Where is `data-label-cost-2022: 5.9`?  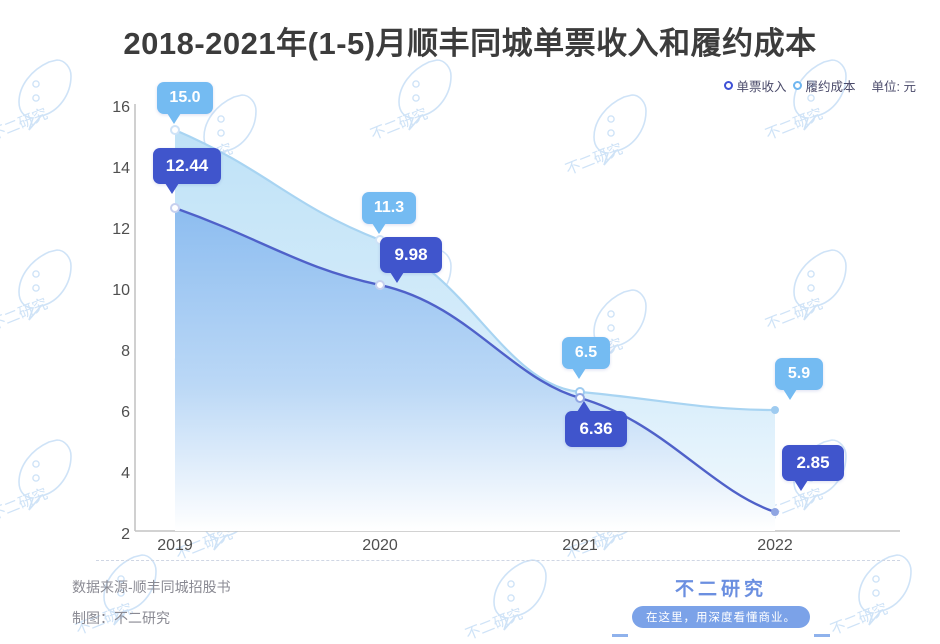 data-label-cost-2022: 5.9 is located at coordinates (799, 379).